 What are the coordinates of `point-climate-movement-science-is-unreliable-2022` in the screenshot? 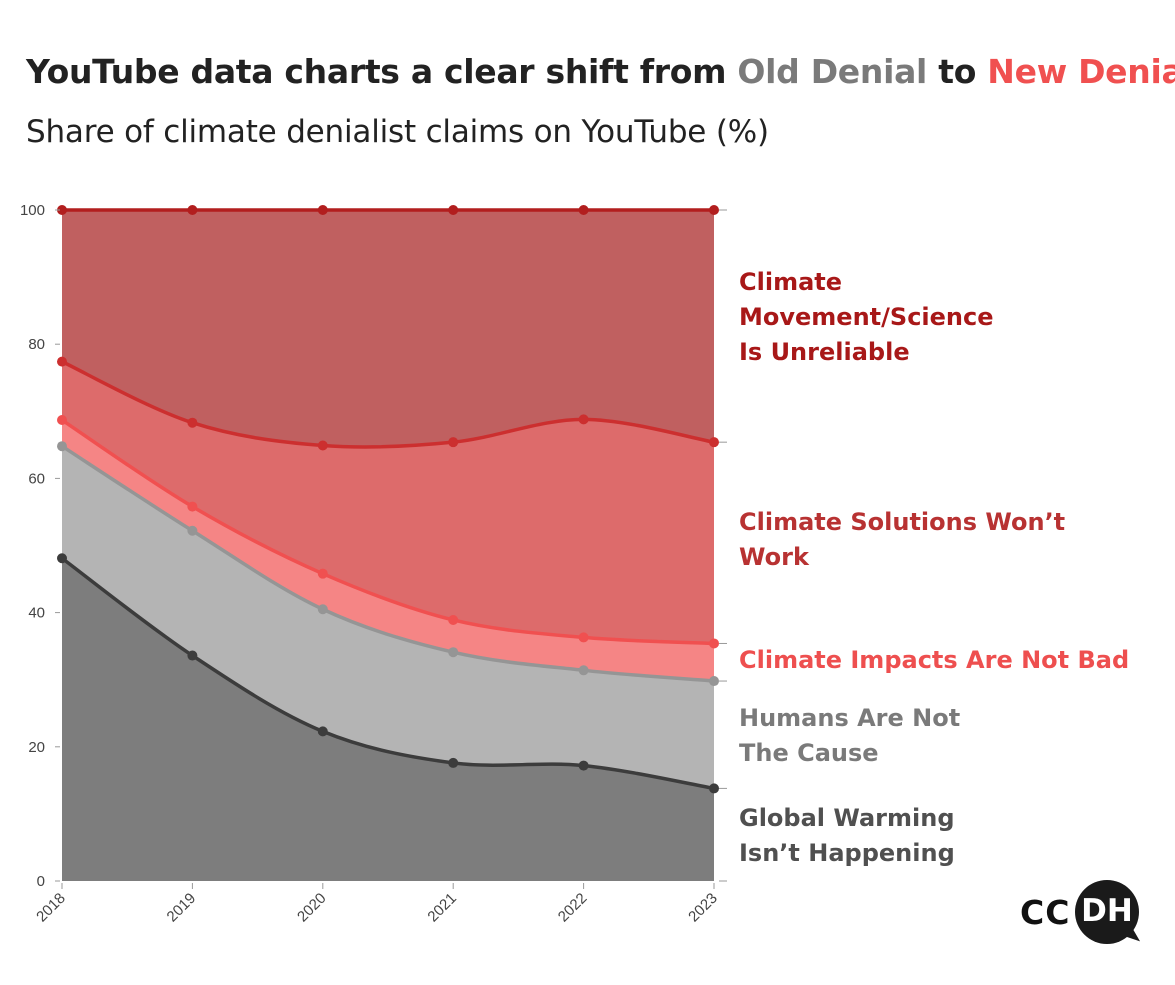 It's located at (583, 210).